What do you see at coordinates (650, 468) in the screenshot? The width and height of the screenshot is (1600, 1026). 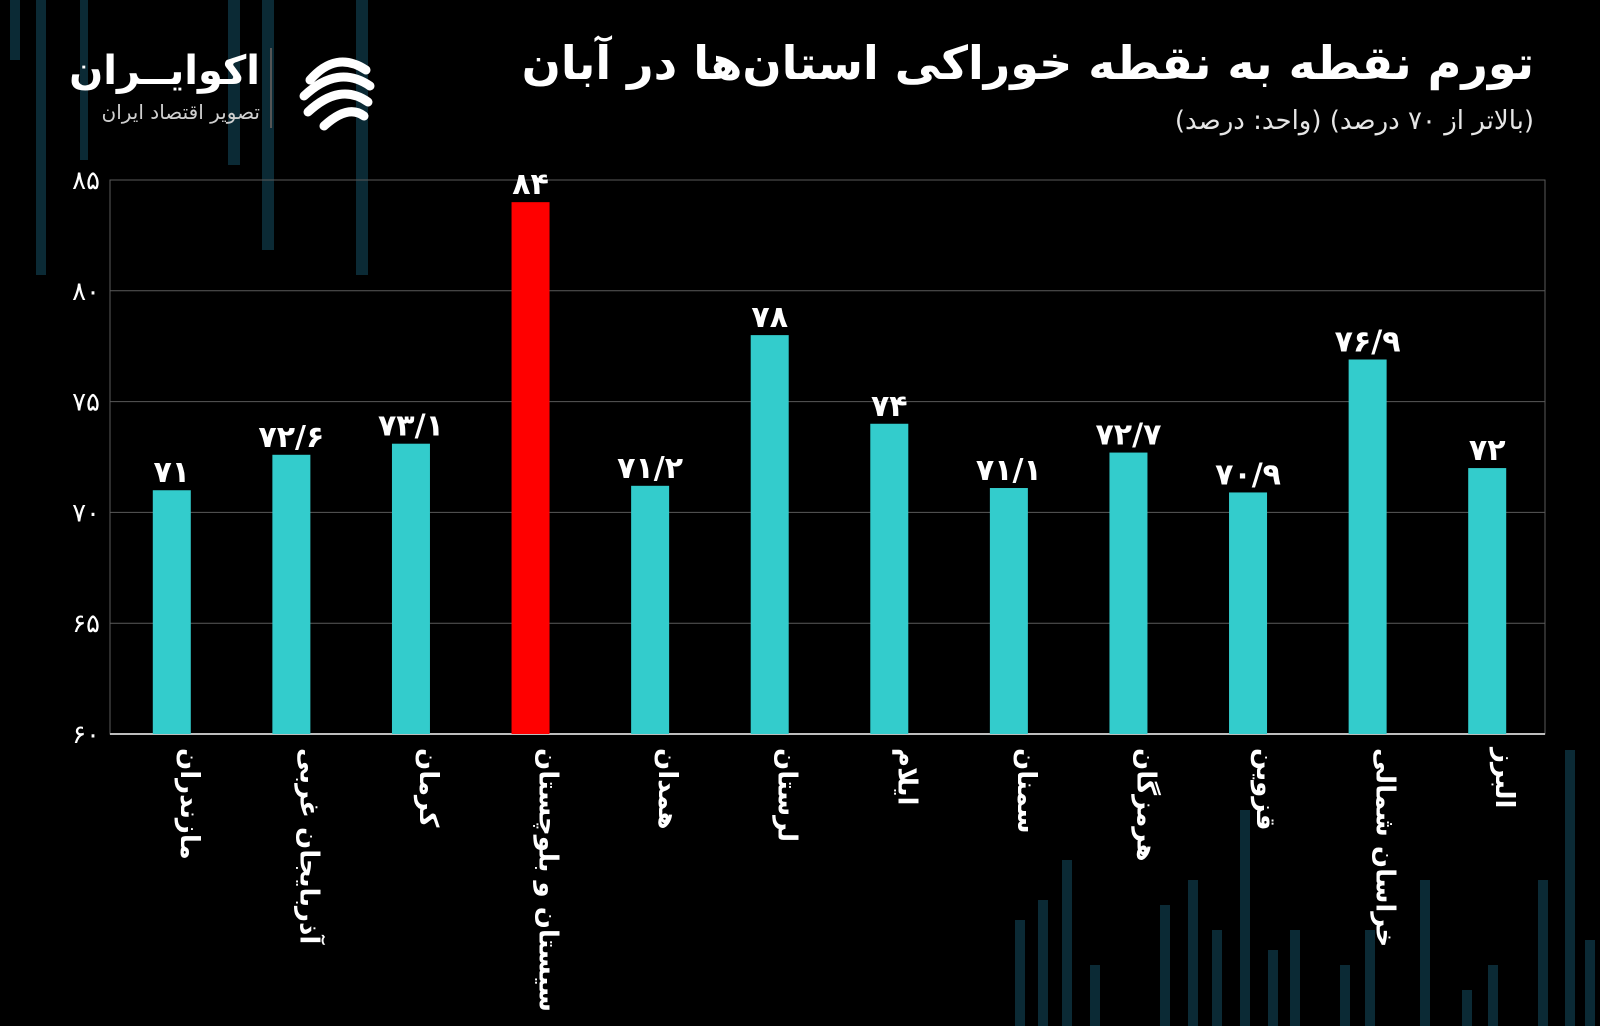 I see `data-label: ۷۱/۲` at bounding box center [650, 468].